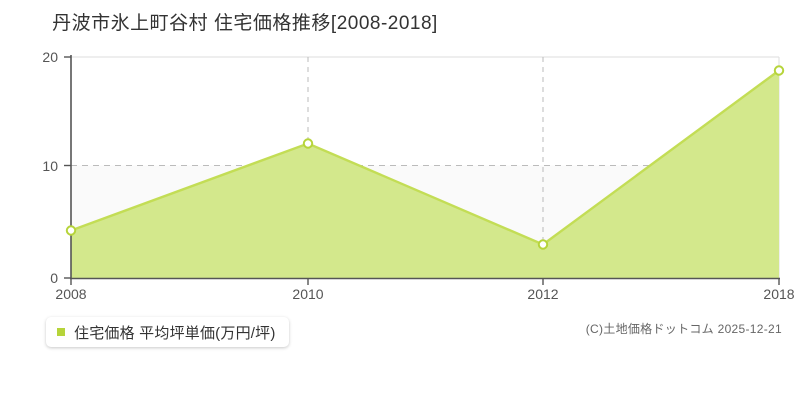 The image size is (800, 400). What do you see at coordinates (778, 294) in the screenshot?
I see `x-axis-label-2018: 2018` at bounding box center [778, 294].